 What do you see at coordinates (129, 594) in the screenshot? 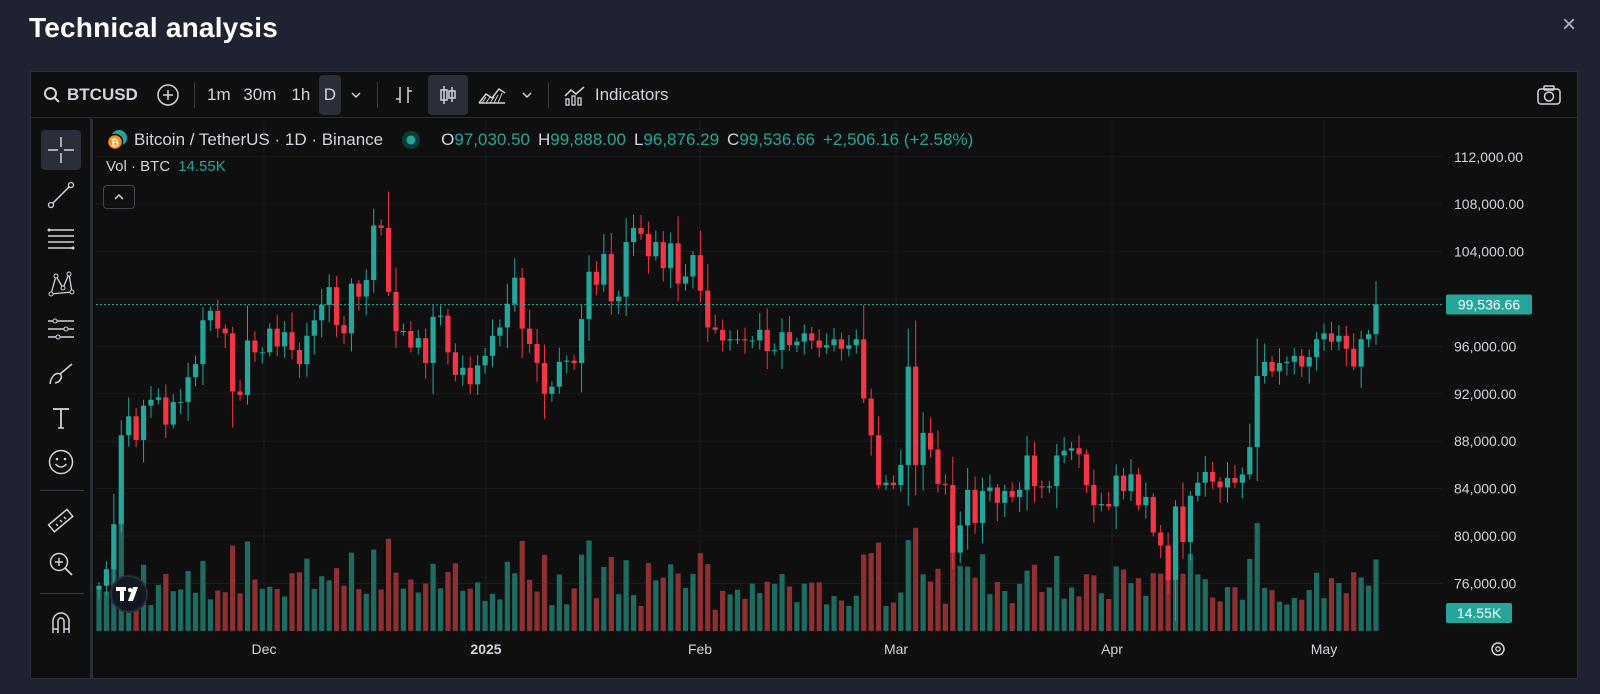
I see `tradingview-logo-icon` at bounding box center [129, 594].